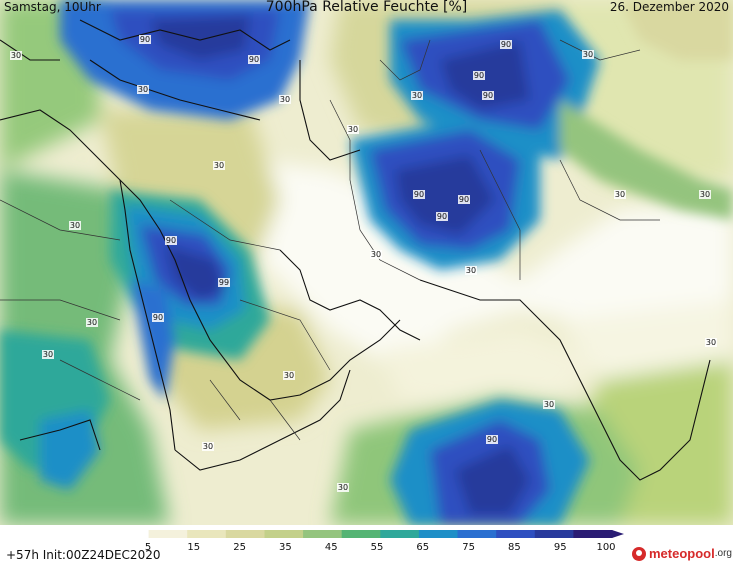 The image size is (733, 566). Describe the element at coordinates (366, 7) in the screenshot. I see `map-title: 700hPa Relative Feuchte [%]` at that location.